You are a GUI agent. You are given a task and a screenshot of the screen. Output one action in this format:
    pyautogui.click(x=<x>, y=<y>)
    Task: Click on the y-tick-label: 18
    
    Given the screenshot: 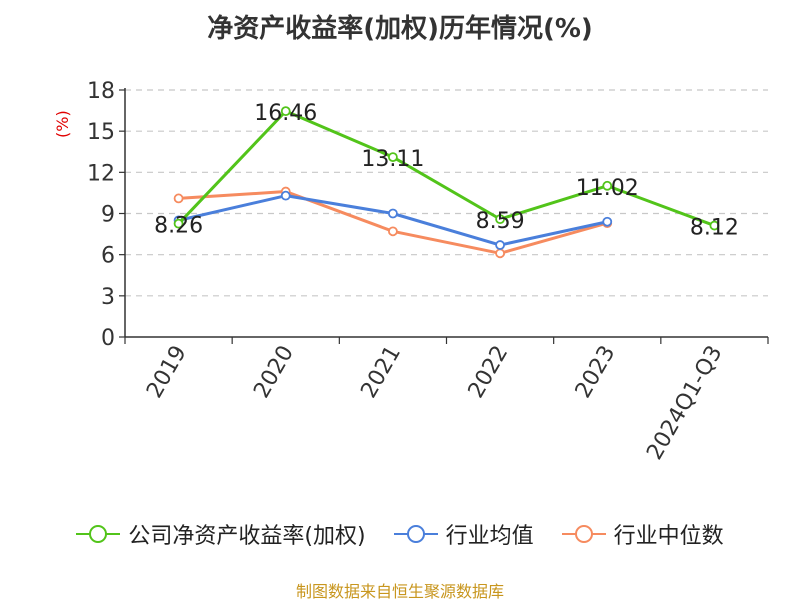 What is the action you would take?
    pyautogui.click(x=101, y=91)
    